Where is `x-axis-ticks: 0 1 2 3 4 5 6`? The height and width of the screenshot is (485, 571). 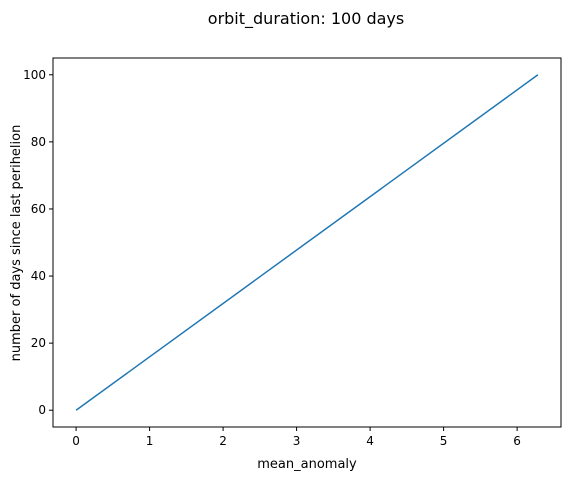 x-axis-ticks: 0 1 2 3 4 5 6 is located at coordinates (296, 437).